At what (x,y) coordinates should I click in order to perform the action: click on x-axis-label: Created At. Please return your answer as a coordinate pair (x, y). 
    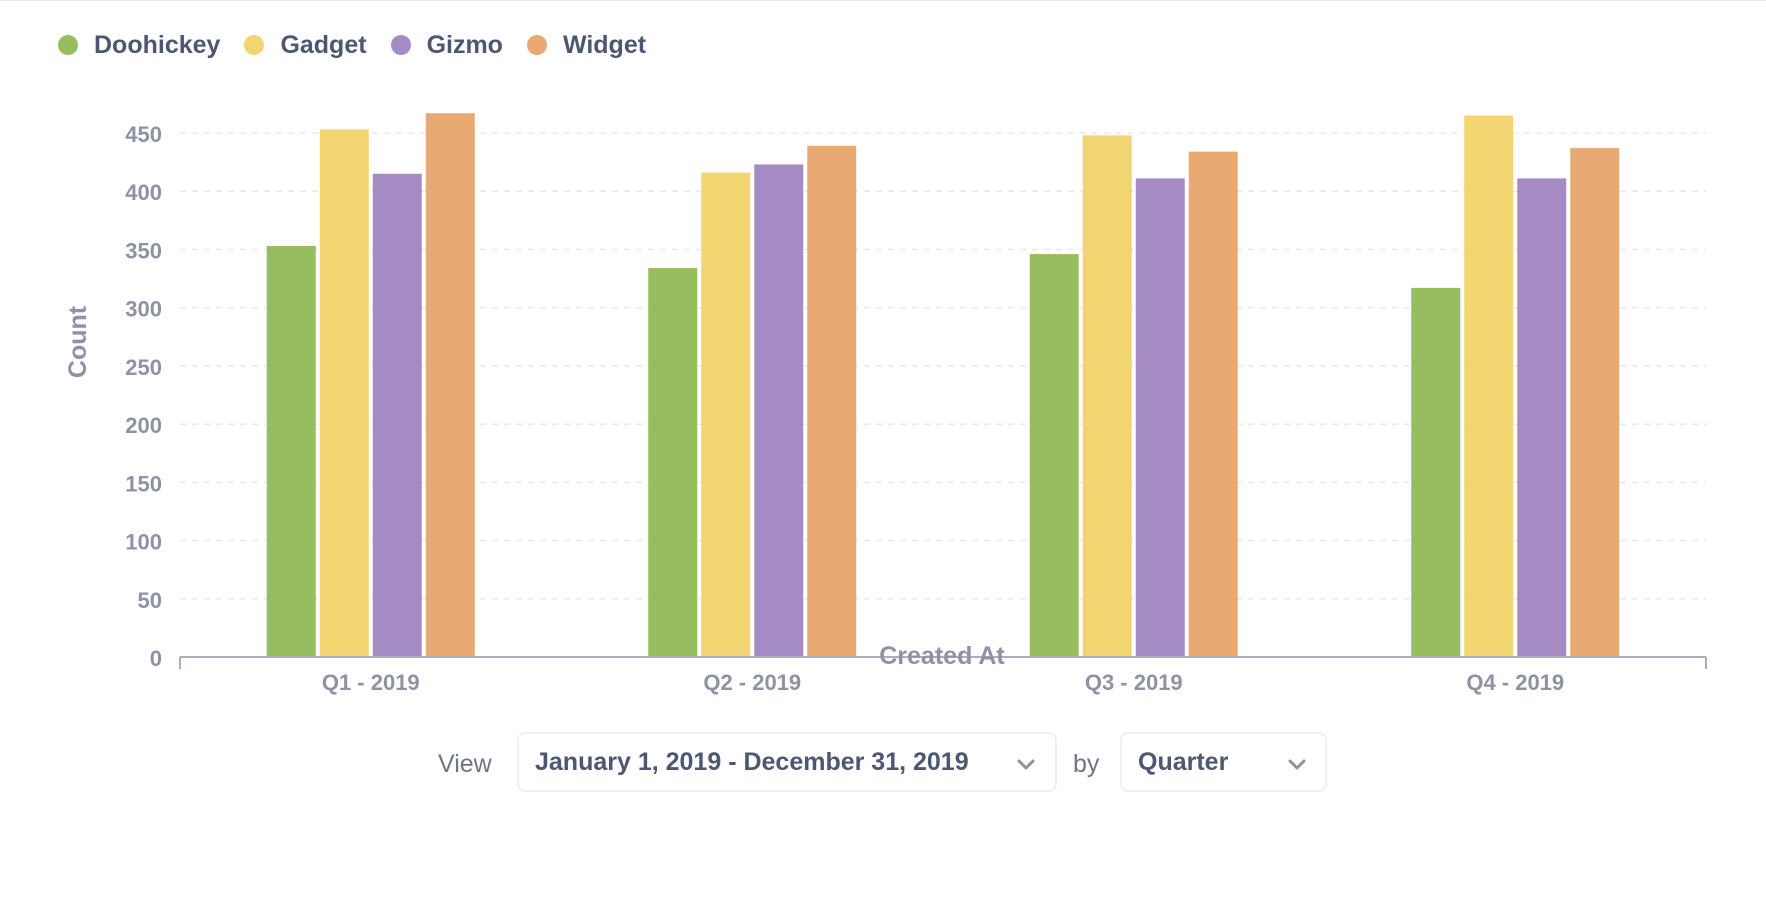
    Looking at the image, I should click on (942, 656).